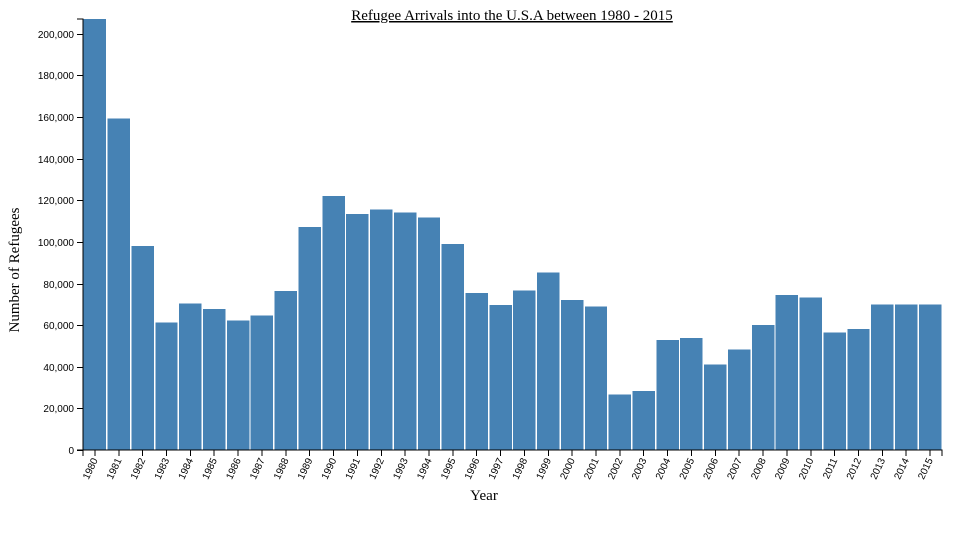 Image resolution: width=978 pixels, height=535 pixels. I want to click on x-tick-label: 2001, so click(592, 468).